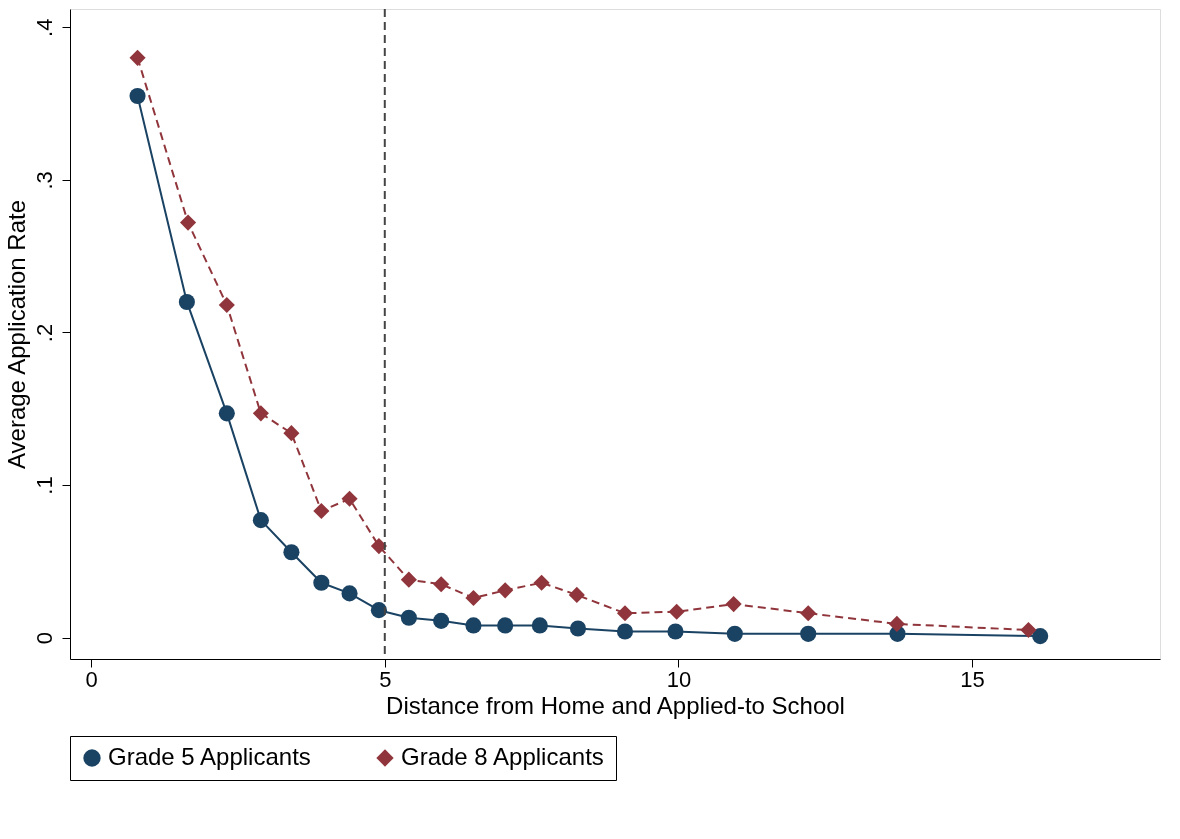 This screenshot has height=839, width=1180. Describe the element at coordinates (385, 679) in the screenshot. I see `x-tick-label: 5` at that location.